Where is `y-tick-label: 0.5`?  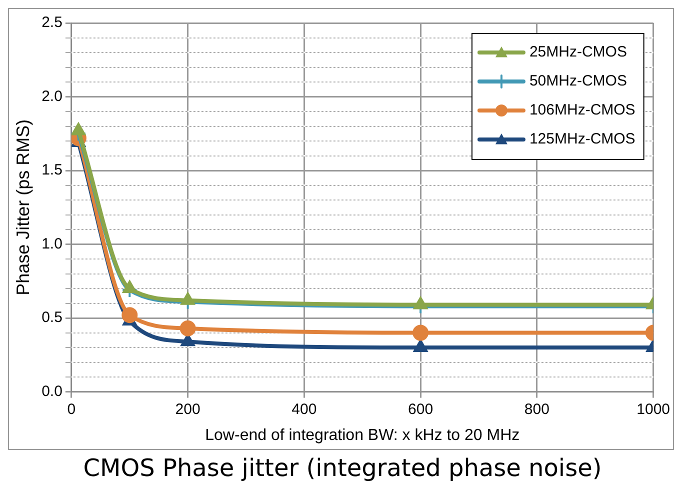
y-tick-label: 0.5 is located at coordinates (52, 317).